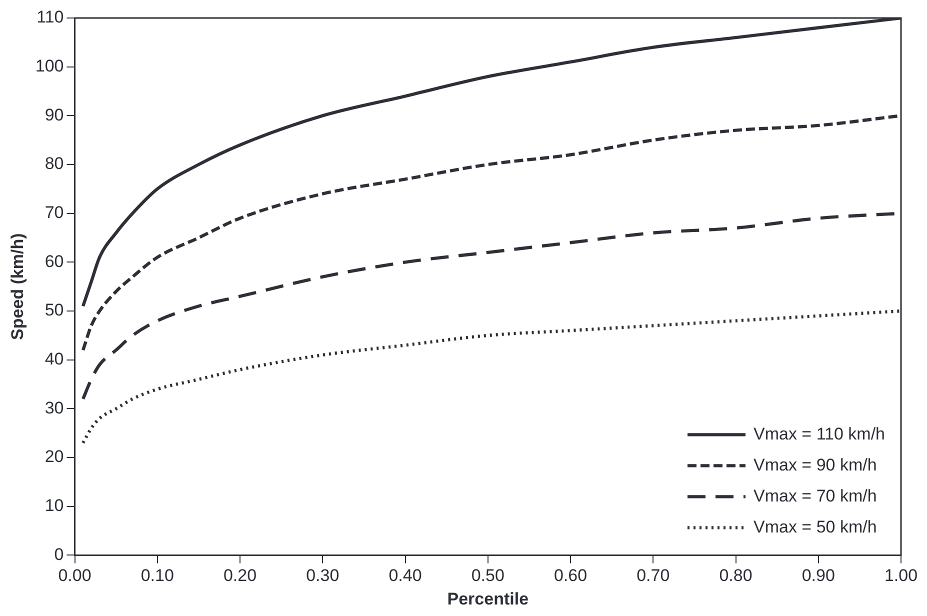  What do you see at coordinates (54, 114) in the screenshot?
I see `y-tick-label: 90` at bounding box center [54, 114].